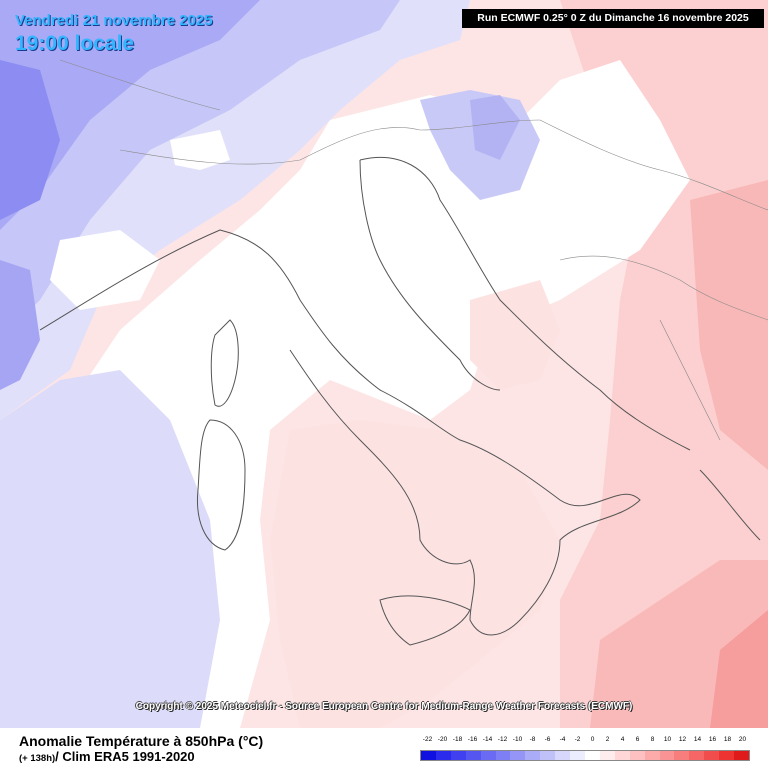  What do you see at coordinates (105, 270) in the screenshot?
I see `white-patch-france` at bounding box center [105, 270].